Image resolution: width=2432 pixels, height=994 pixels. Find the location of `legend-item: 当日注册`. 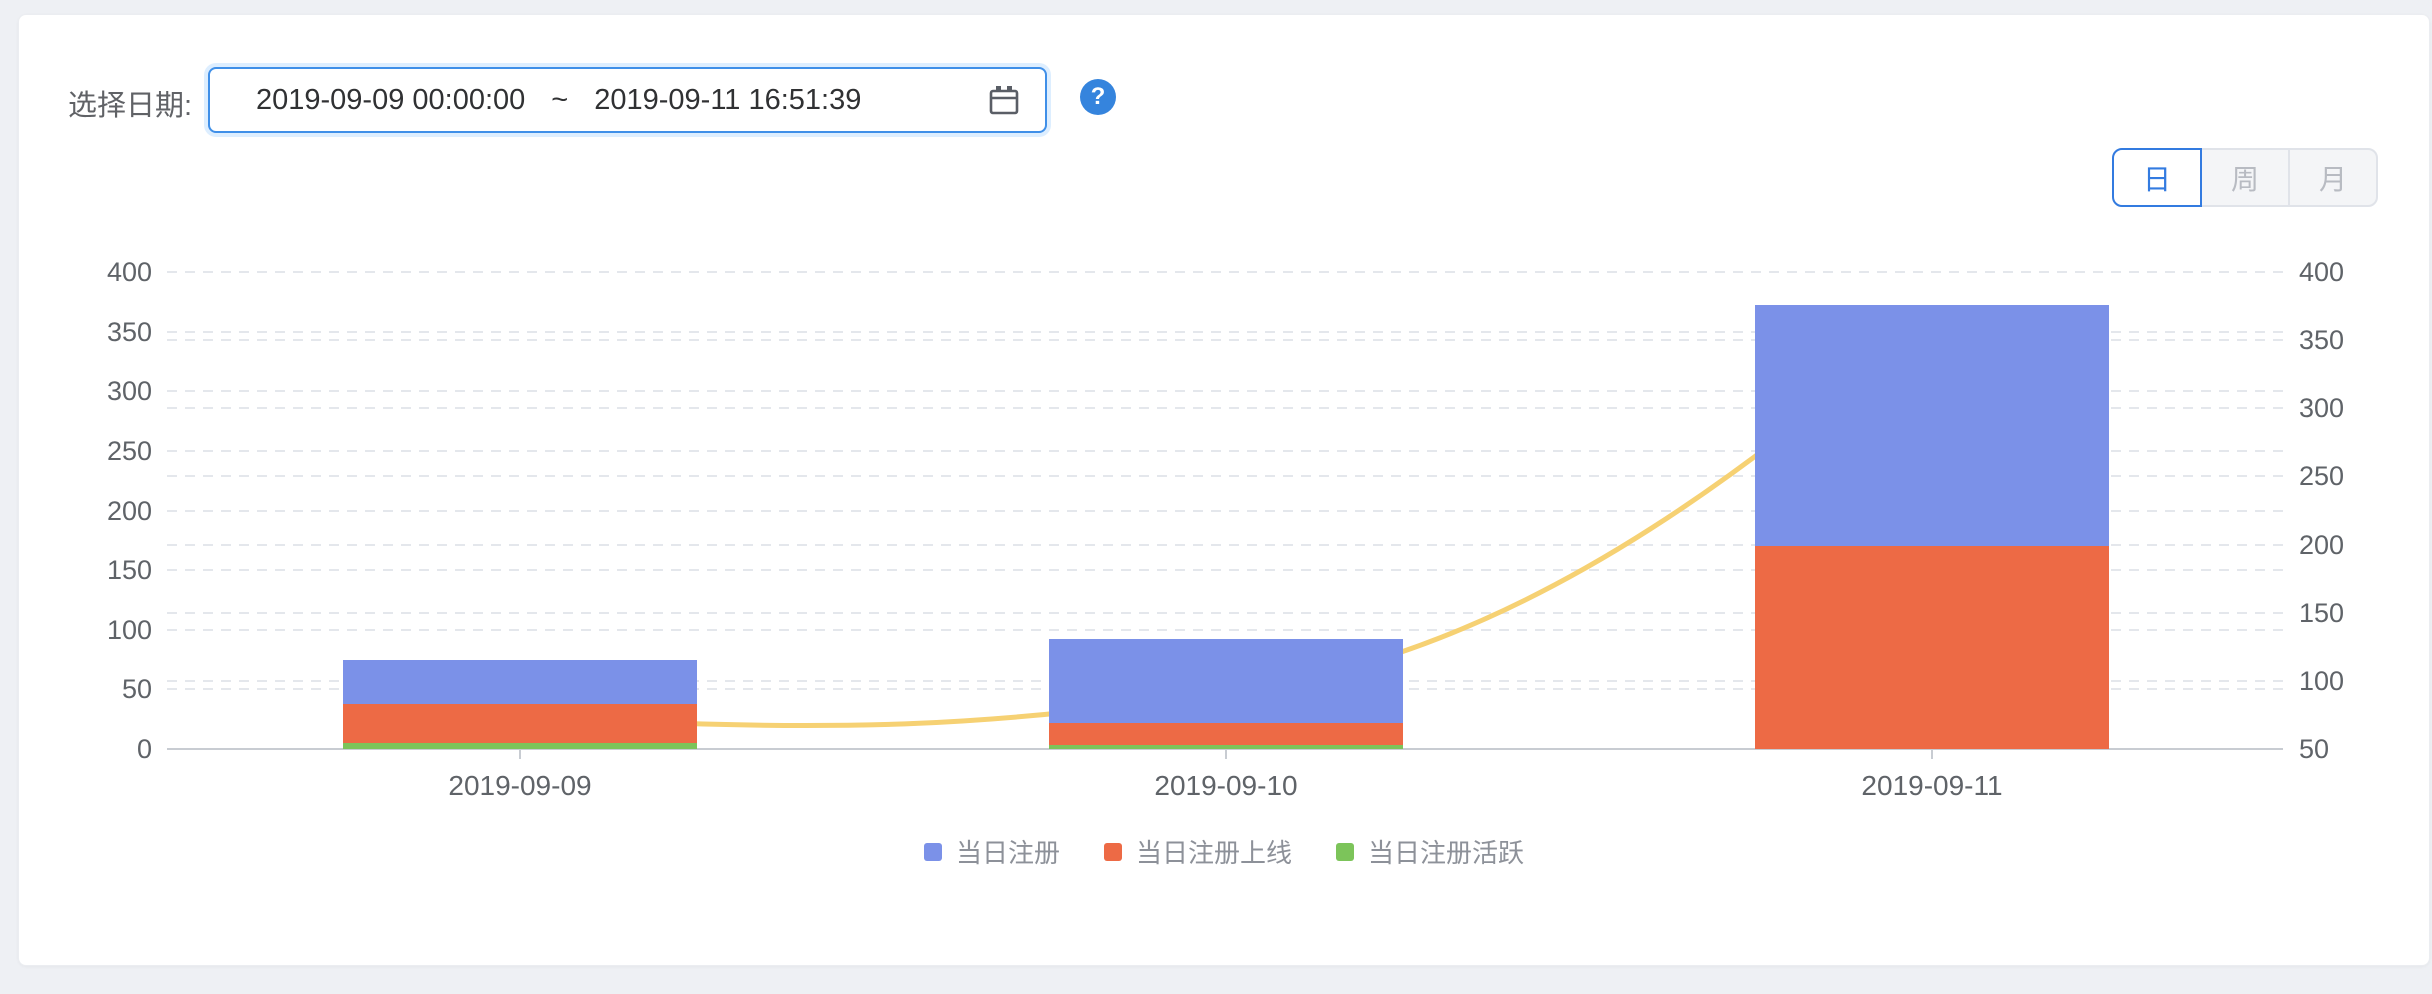

legend-item: 当日注册 is located at coordinates (991, 851).